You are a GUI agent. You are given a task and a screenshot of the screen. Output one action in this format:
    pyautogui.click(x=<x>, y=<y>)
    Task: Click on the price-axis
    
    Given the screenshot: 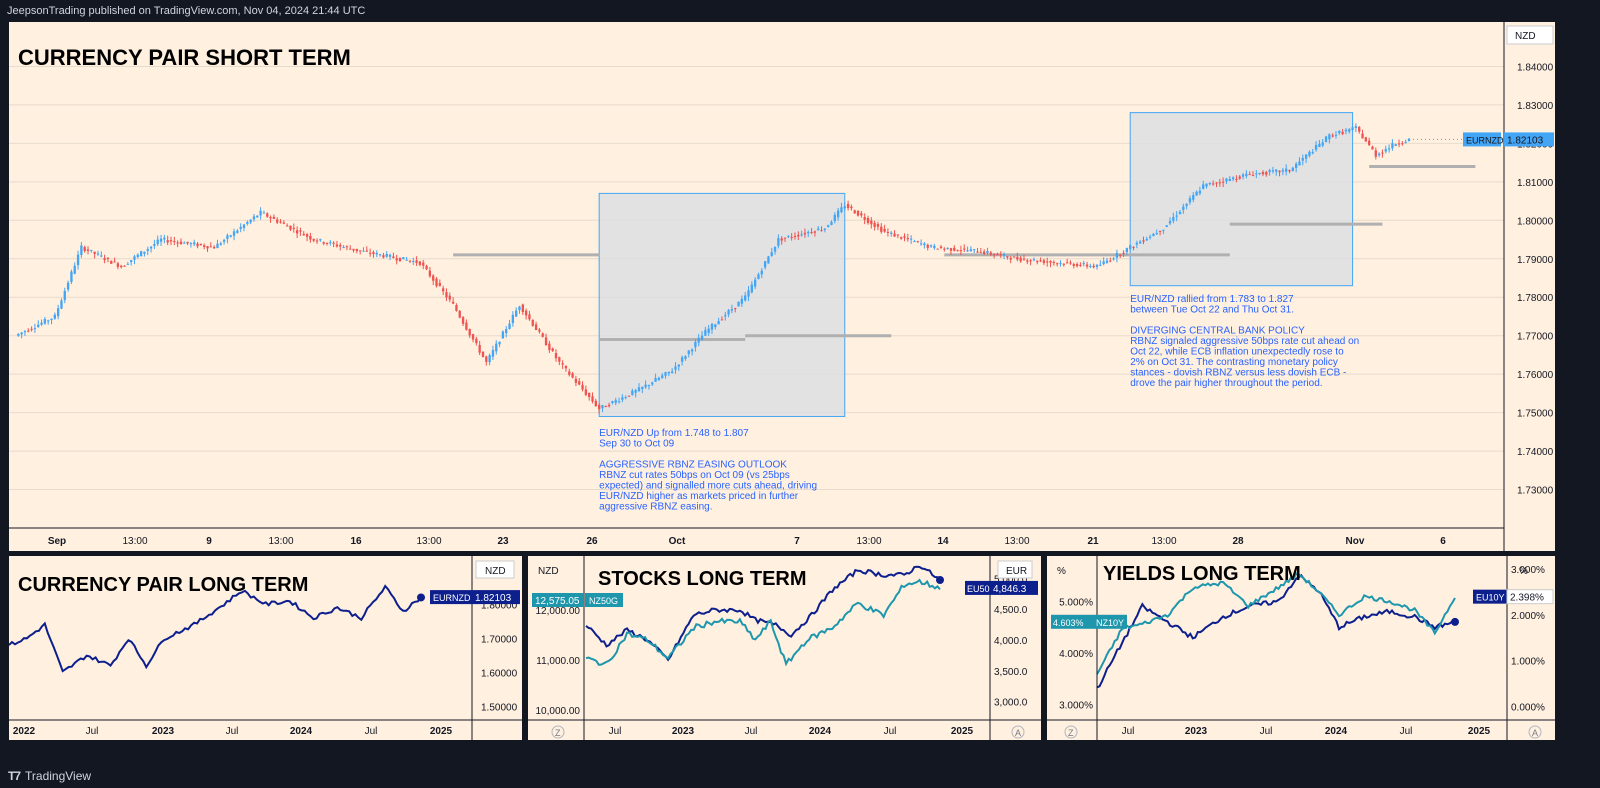 What is the action you would take?
    pyautogui.click(x=1529, y=286)
    